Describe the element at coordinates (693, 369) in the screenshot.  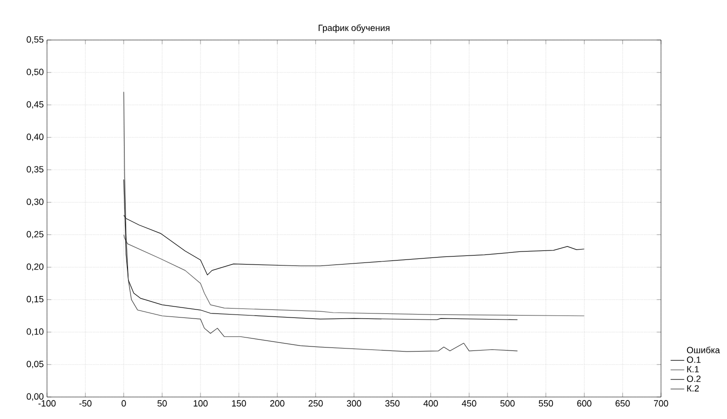
I see `legend-label: К.1` at that location.